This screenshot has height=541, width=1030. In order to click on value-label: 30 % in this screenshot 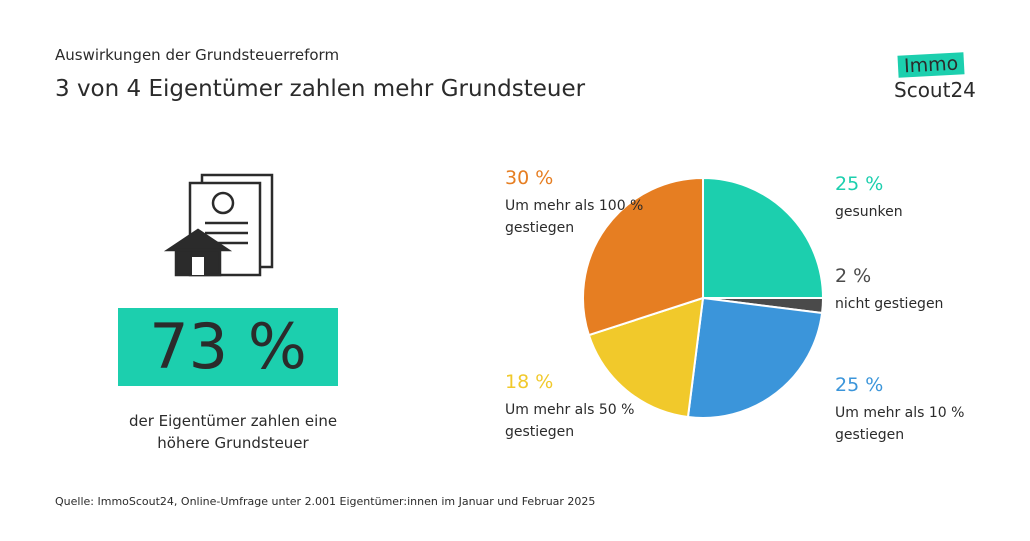, I will do `click(529, 178)`.